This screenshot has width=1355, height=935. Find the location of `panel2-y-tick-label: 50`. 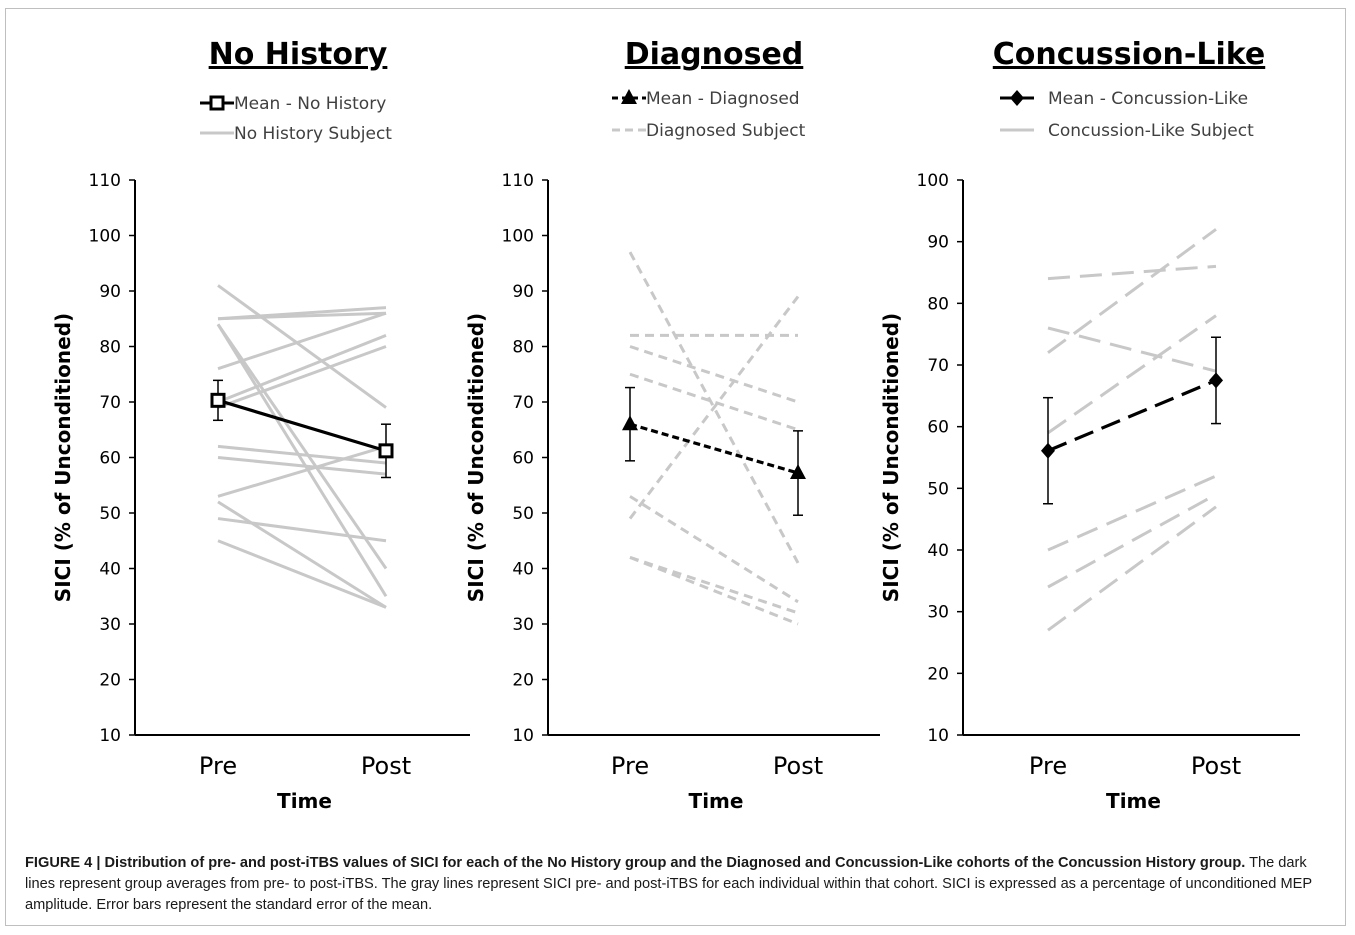

panel2-y-tick-label: 50 is located at coordinates (523, 514).